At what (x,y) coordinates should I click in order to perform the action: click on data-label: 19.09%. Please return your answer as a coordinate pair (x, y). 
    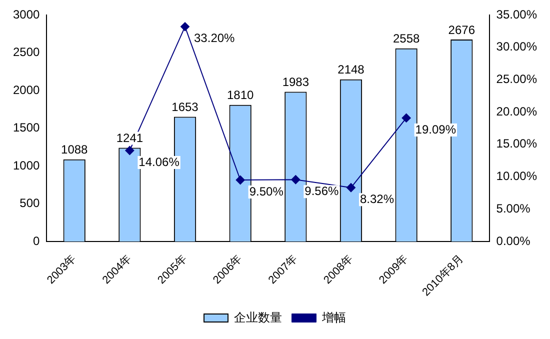
    Looking at the image, I should click on (435, 129).